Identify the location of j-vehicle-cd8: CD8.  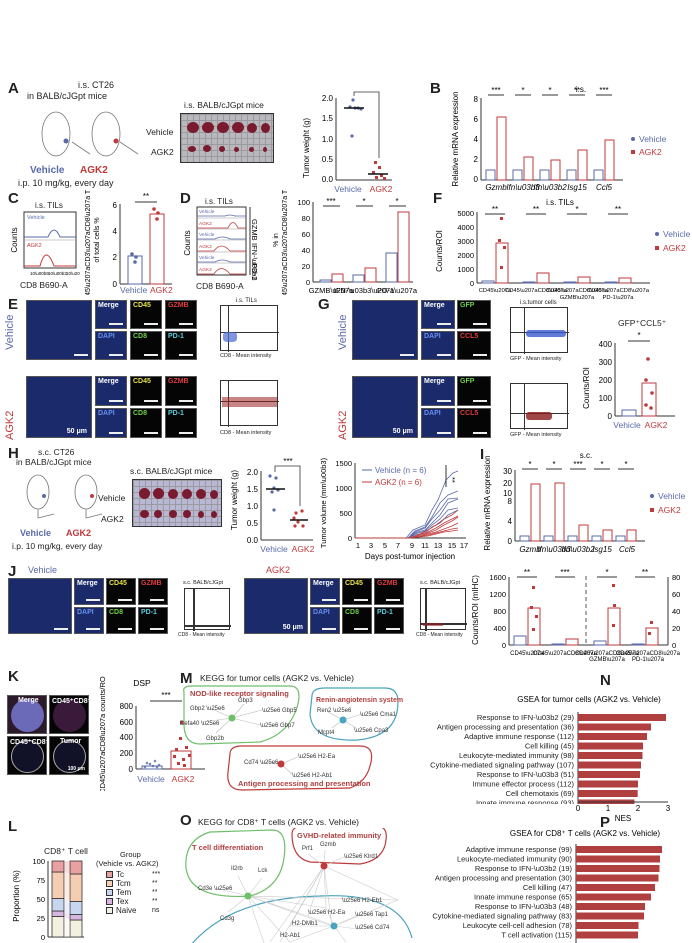
(121, 620).